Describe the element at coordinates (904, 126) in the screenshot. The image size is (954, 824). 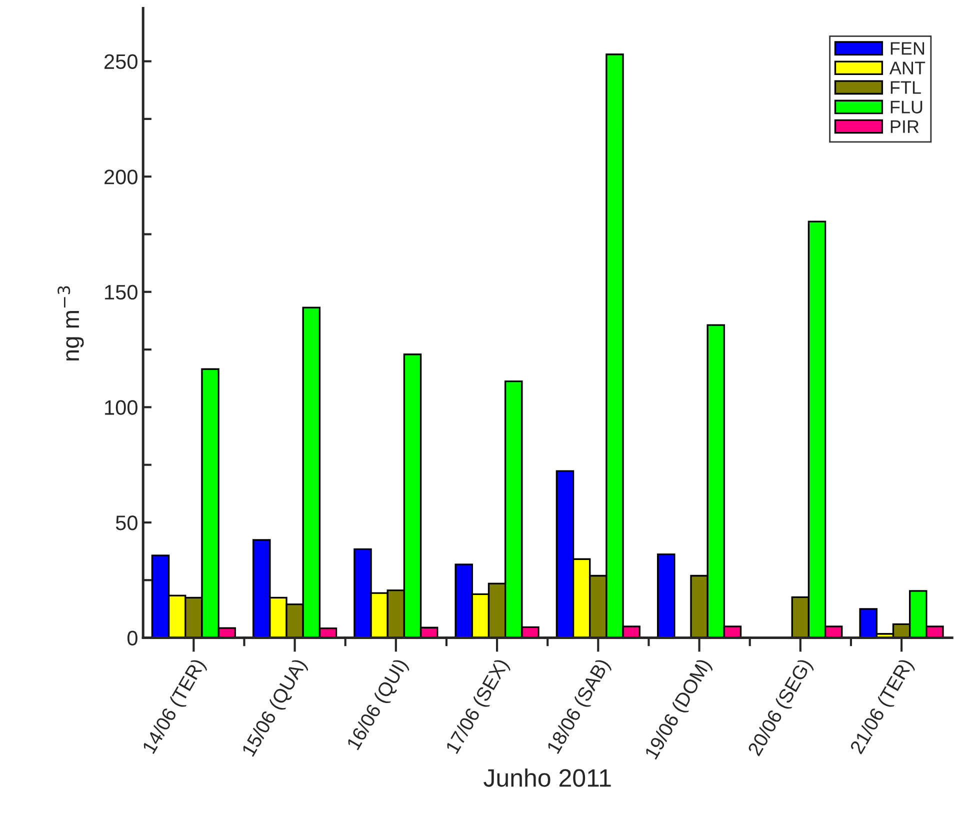
I see `legend-label: PIR` at that location.